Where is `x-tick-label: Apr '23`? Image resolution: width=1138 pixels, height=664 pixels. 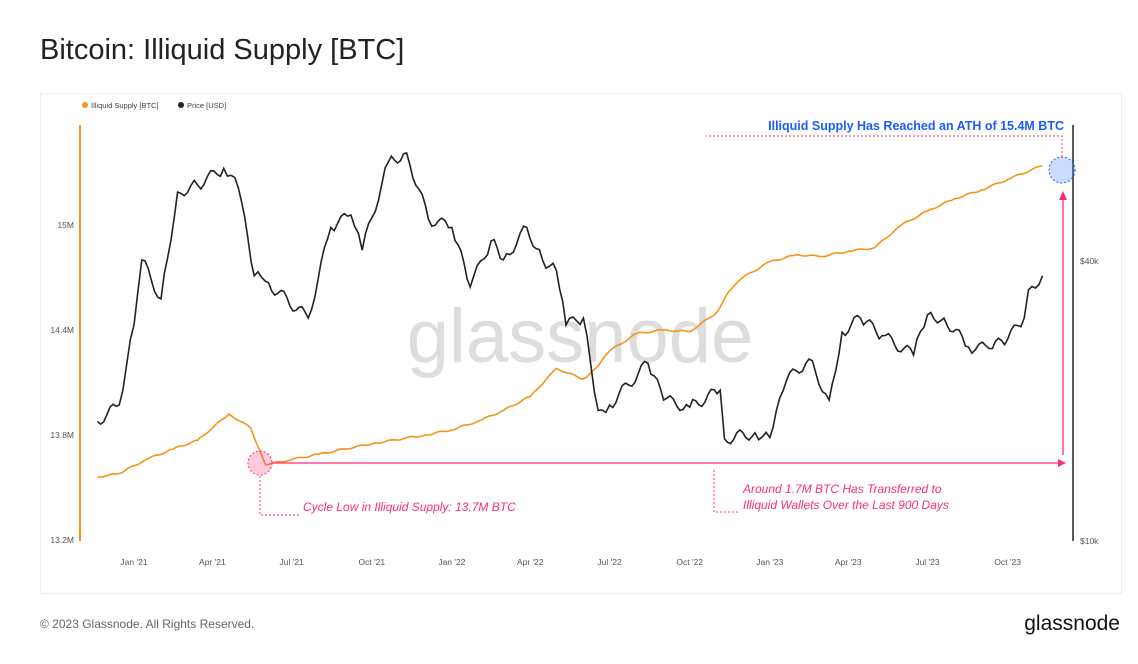
x-tick-label: Apr '23 is located at coordinates (848, 562).